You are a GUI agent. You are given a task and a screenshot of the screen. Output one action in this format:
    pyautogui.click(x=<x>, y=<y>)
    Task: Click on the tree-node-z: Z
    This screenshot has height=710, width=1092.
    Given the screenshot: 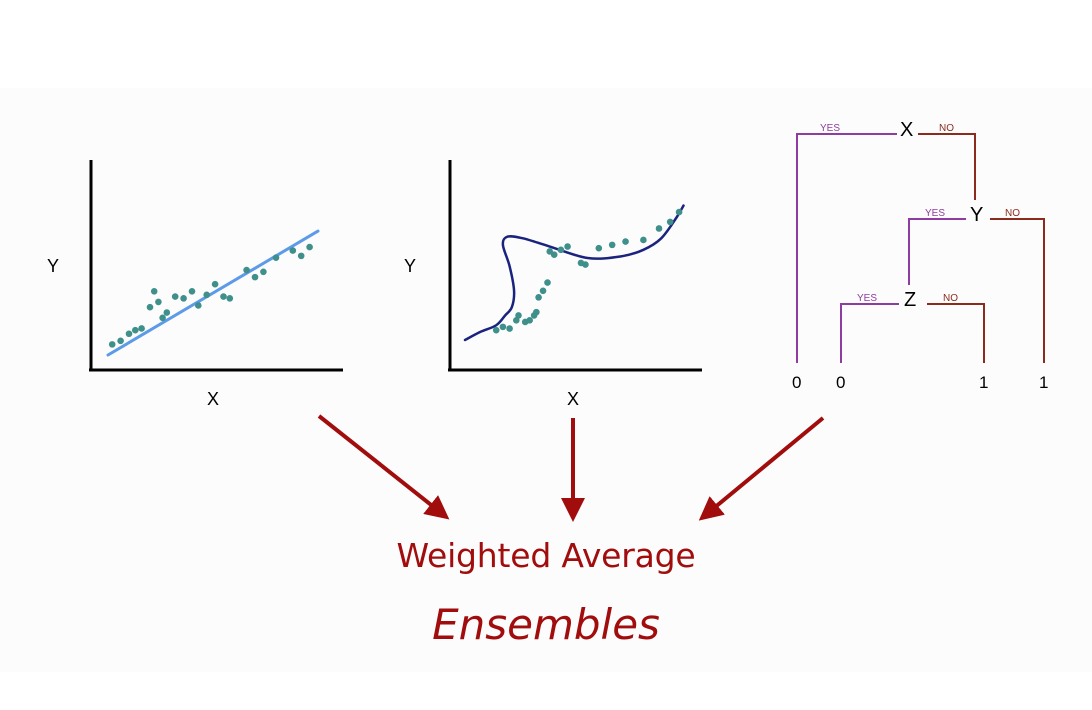 What is the action you would take?
    pyautogui.click(x=910, y=300)
    